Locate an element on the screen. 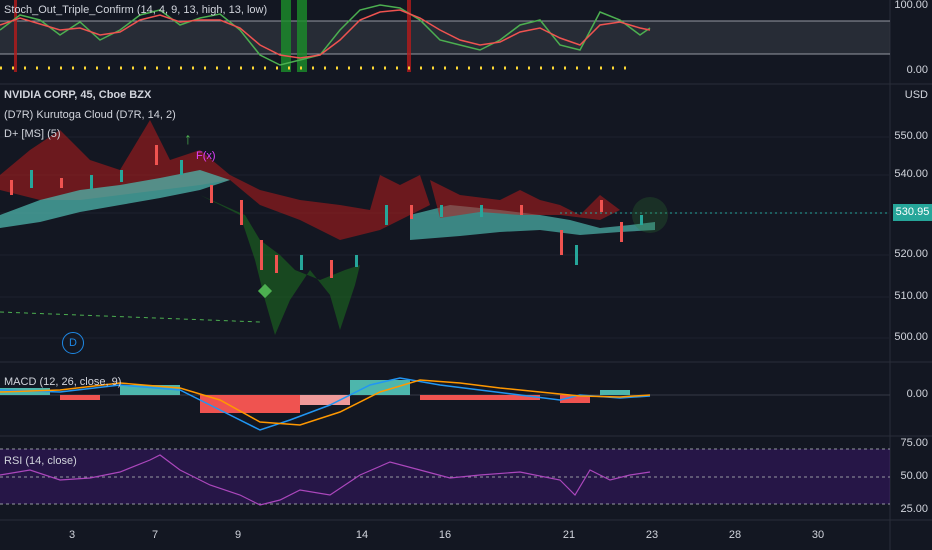 This screenshot has height=550, width=932. date-label: 30 is located at coordinates (818, 535).